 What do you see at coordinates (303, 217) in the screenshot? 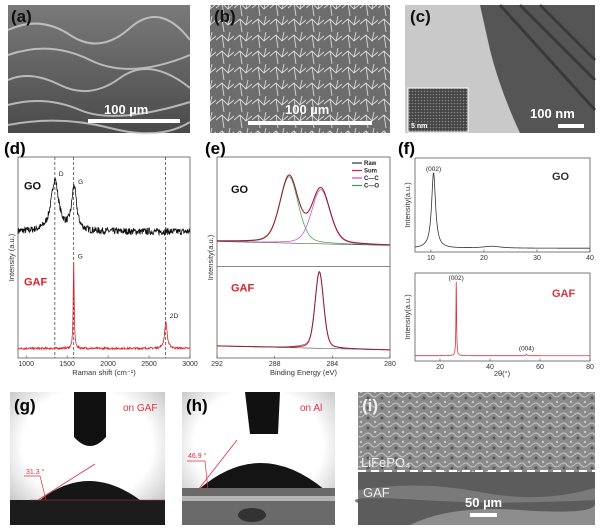
I see `xps-component-cc` at bounding box center [303, 217].